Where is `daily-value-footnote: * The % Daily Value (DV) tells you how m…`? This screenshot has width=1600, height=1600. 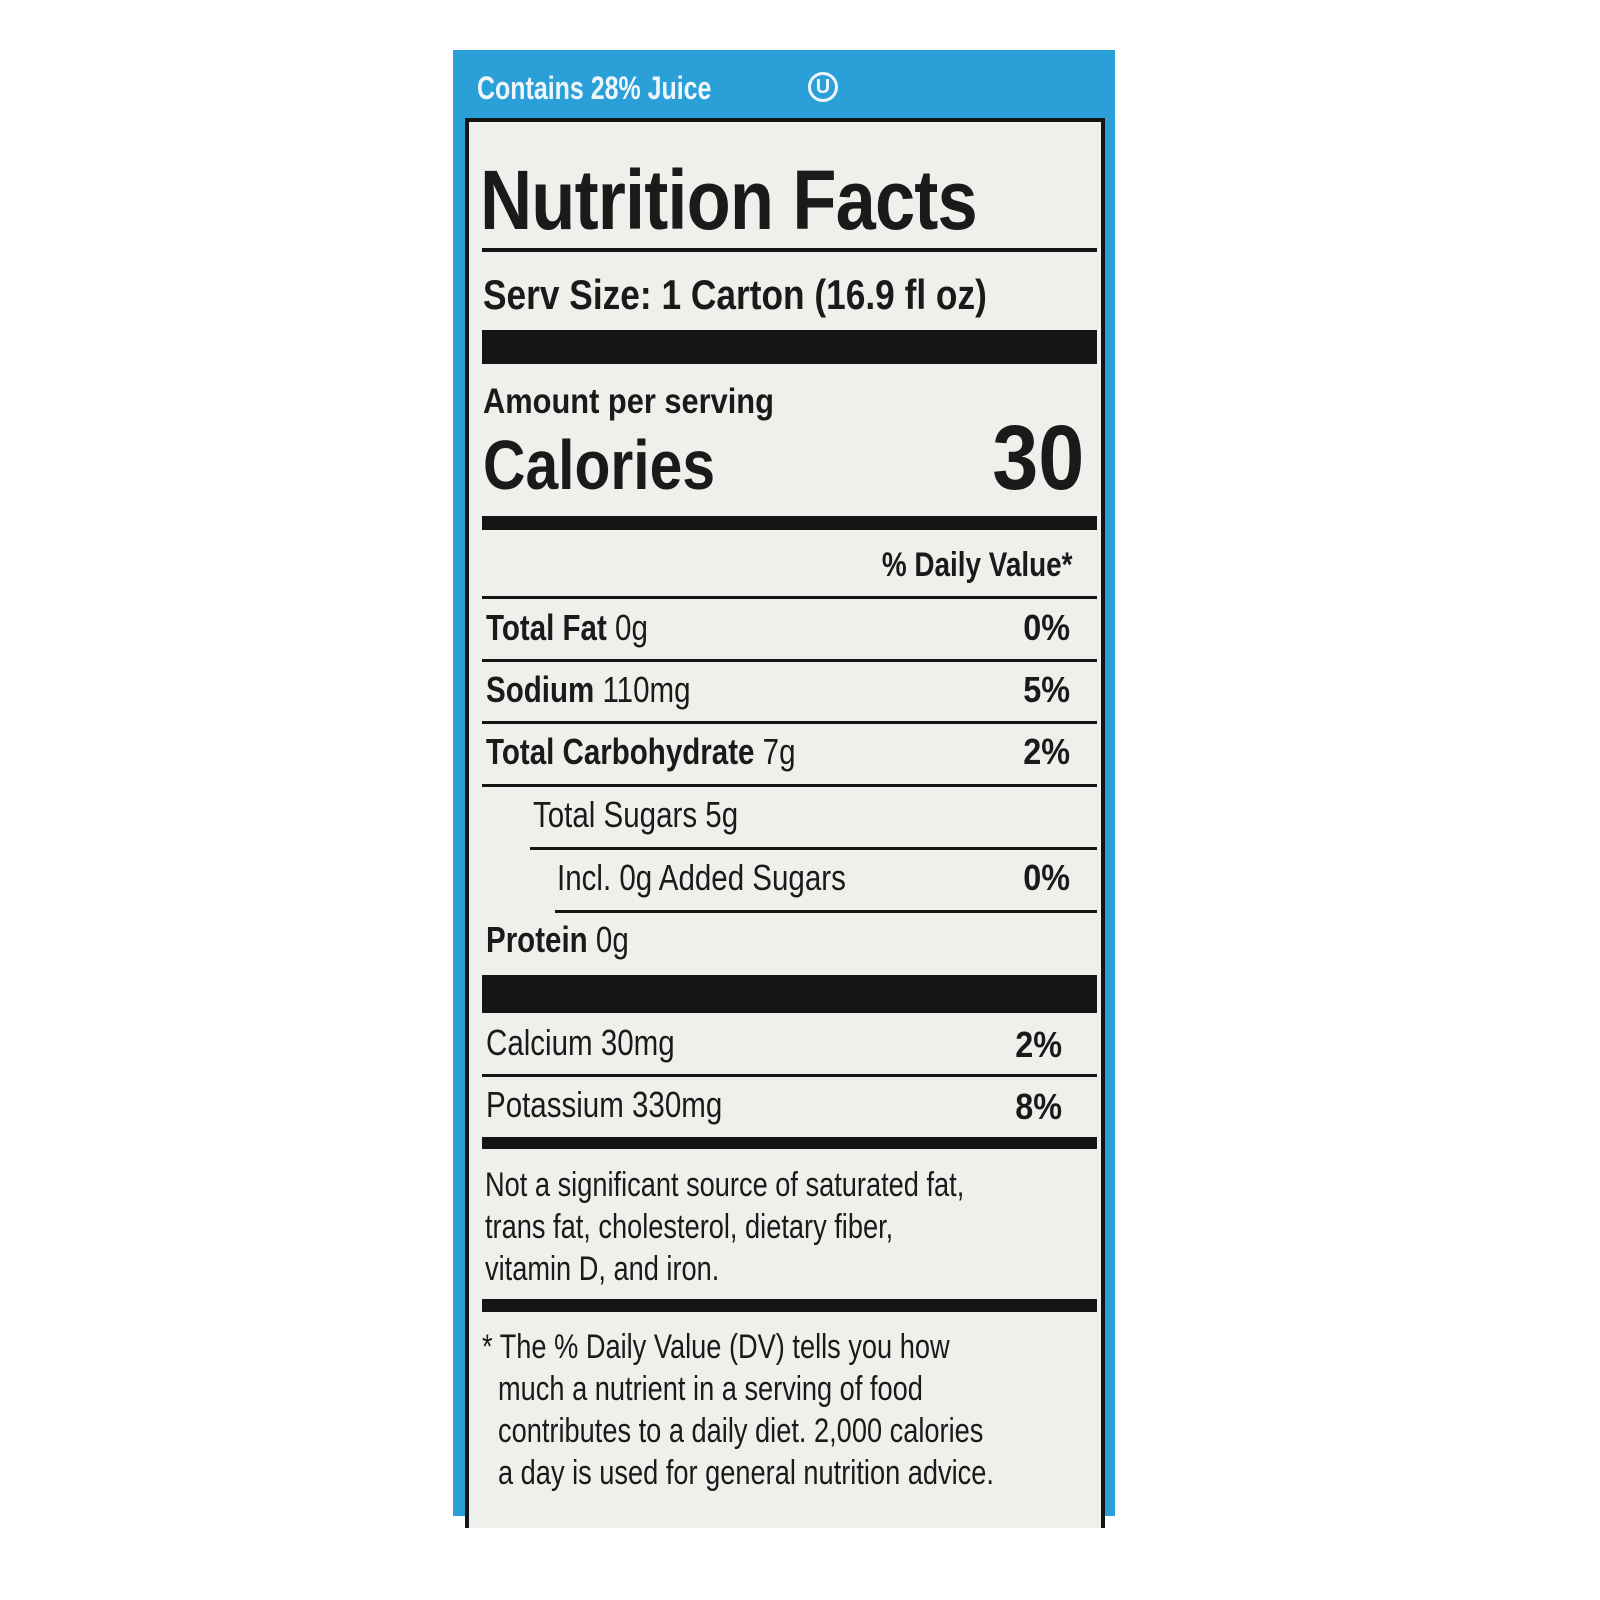 daily-value-footnote: * The % Daily Value (DV) tells you how m… is located at coordinates (738, 1410).